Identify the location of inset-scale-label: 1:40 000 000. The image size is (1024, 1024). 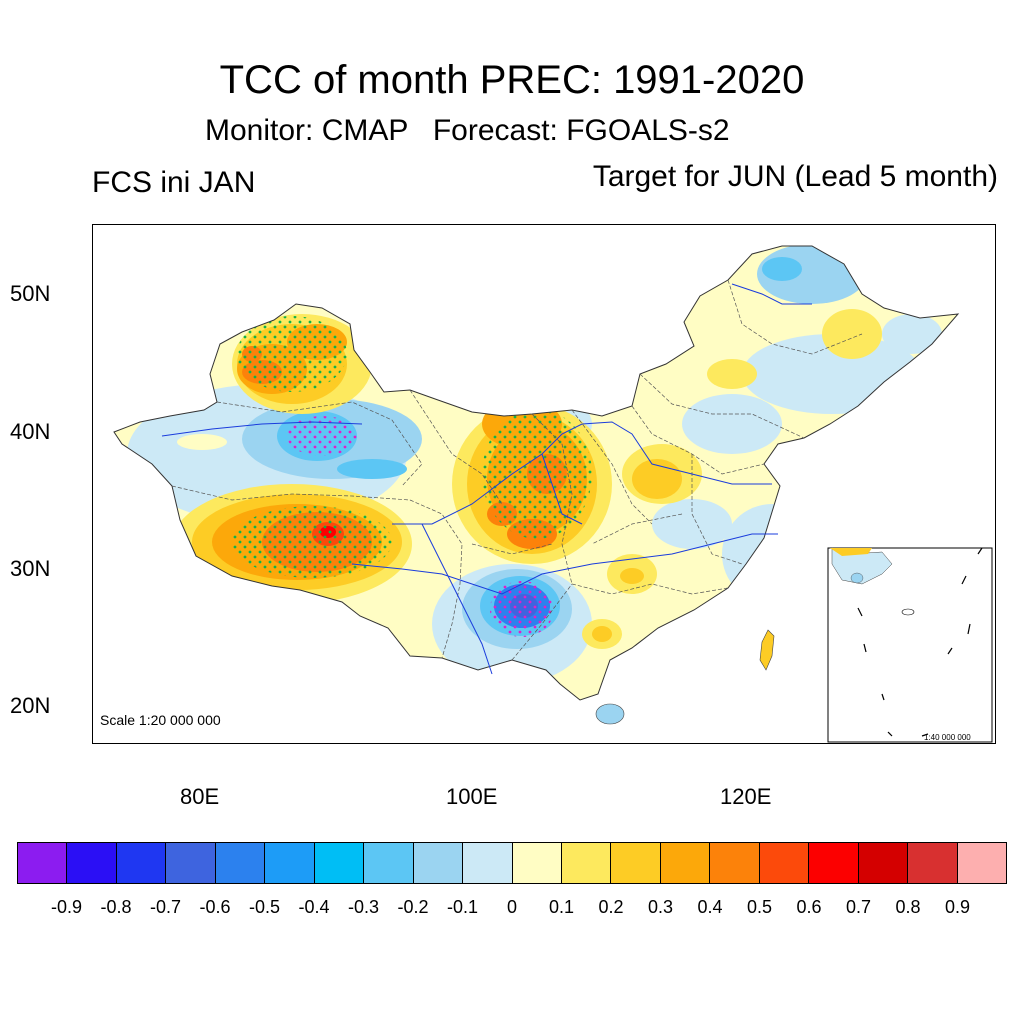
(947, 737).